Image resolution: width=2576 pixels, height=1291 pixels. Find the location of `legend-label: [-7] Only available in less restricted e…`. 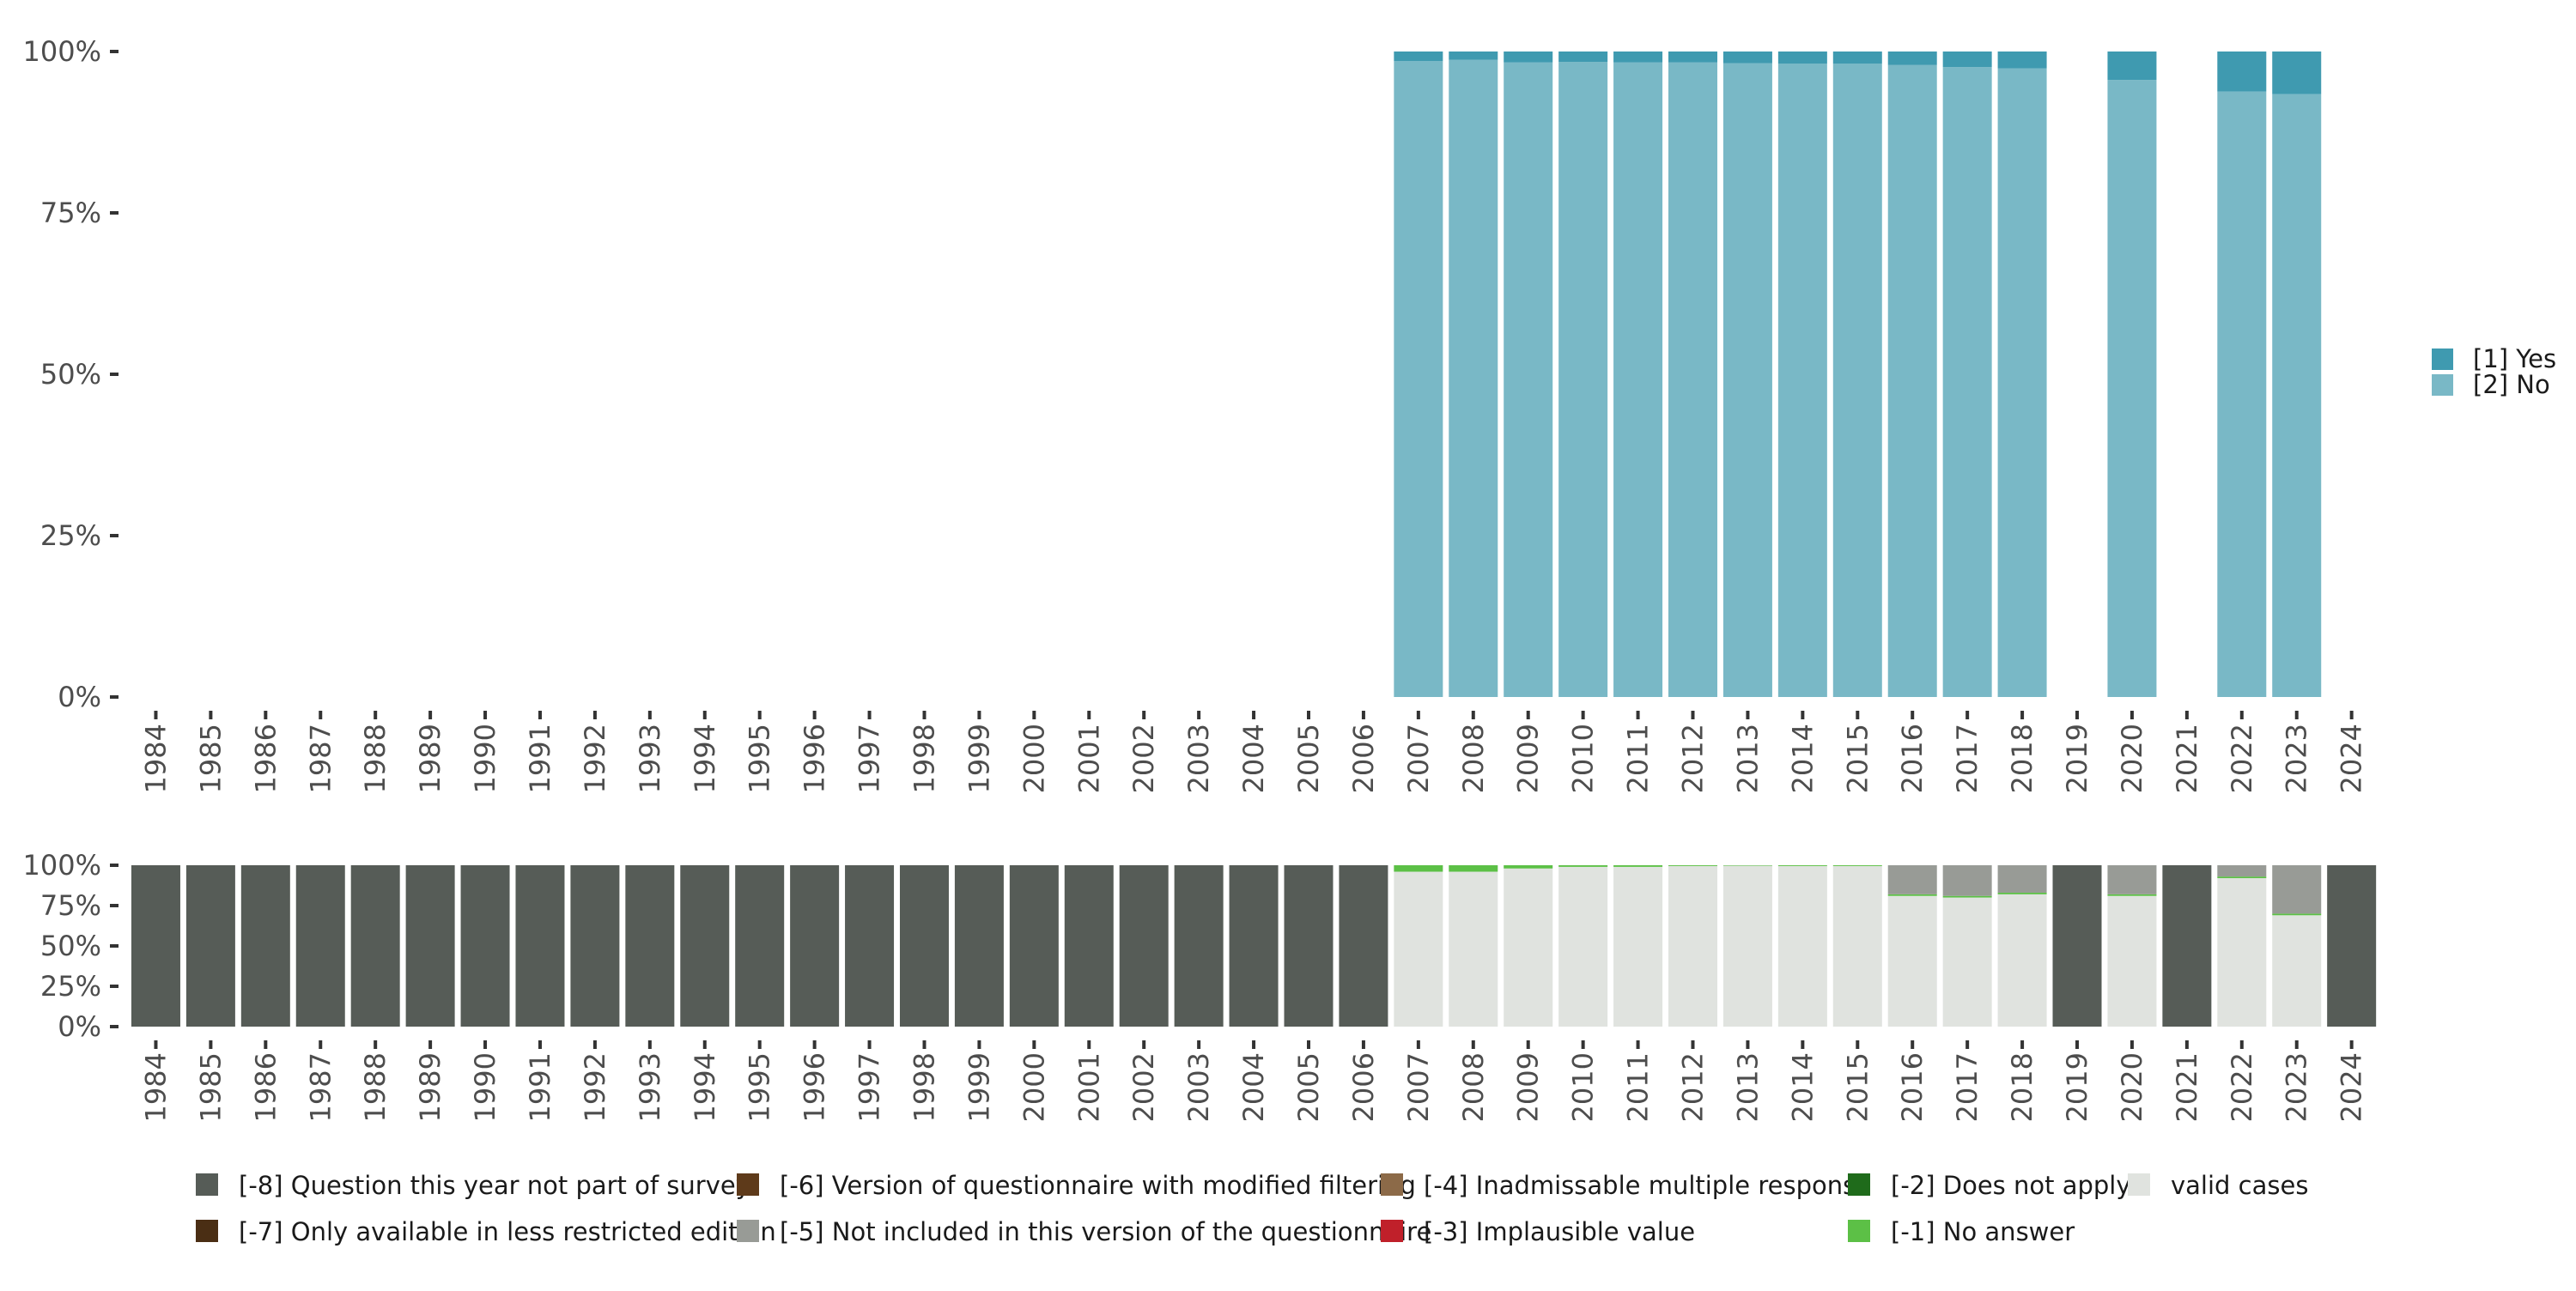

legend-label: [-7] Only available in less restricted e… is located at coordinates (508, 1231).